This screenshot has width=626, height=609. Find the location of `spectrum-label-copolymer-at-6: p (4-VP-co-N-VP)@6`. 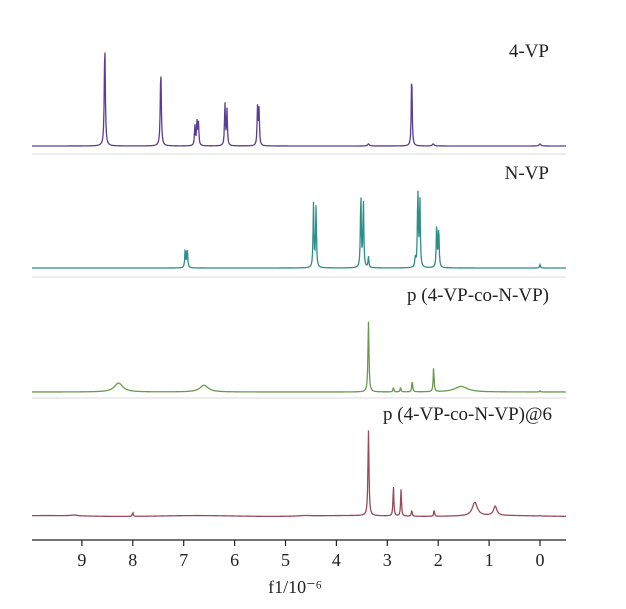

spectrum-label-copolymer-at-6: p (4-VP-co-N-VP)@6 is located at coordinates (467, 414).